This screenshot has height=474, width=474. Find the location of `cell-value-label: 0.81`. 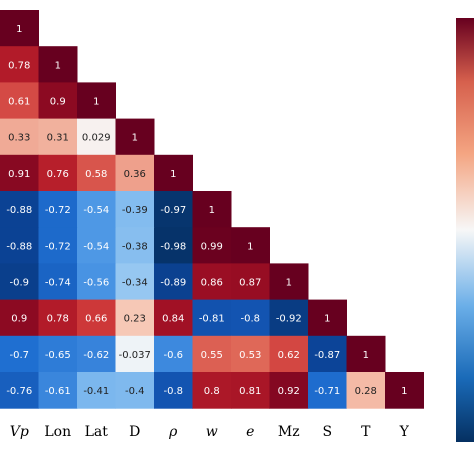

cell-value-label: 0.81 is located at coordinates (250, 391).